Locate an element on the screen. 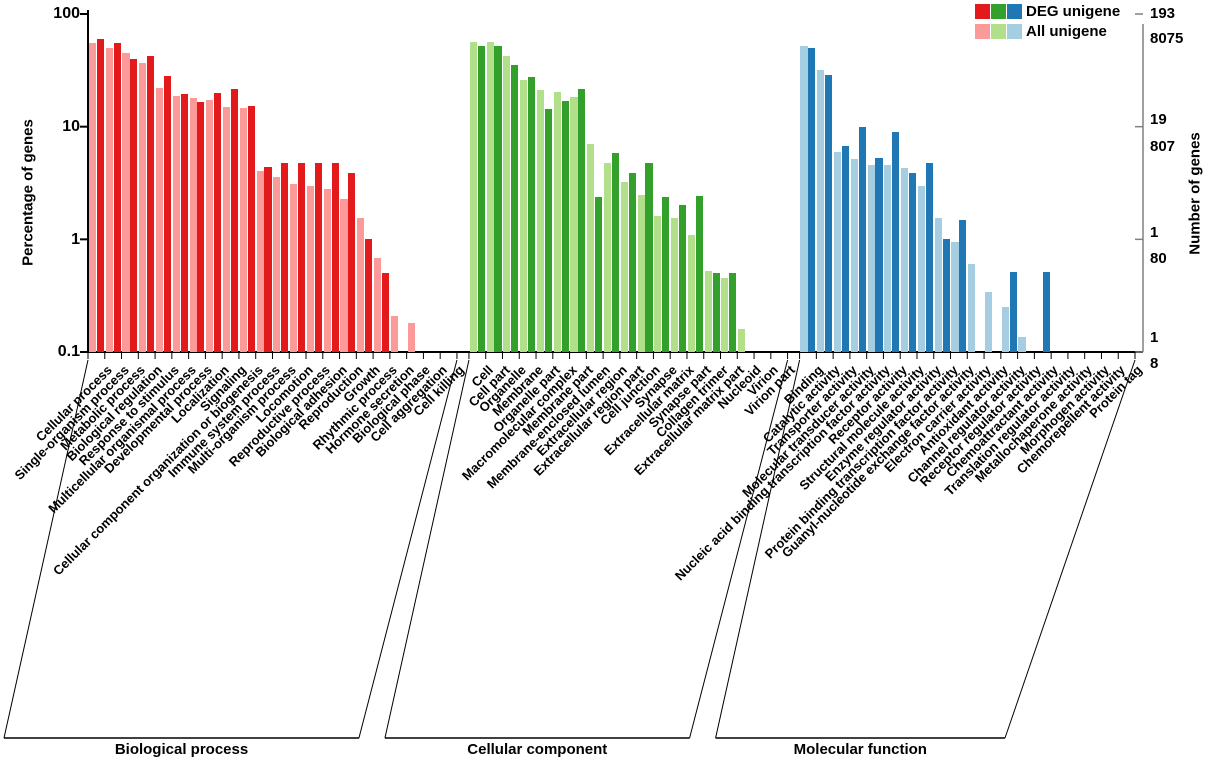 The height and width of the screenshot is (761, 1215). all-green-swatch is located at coordinates (998, 31).